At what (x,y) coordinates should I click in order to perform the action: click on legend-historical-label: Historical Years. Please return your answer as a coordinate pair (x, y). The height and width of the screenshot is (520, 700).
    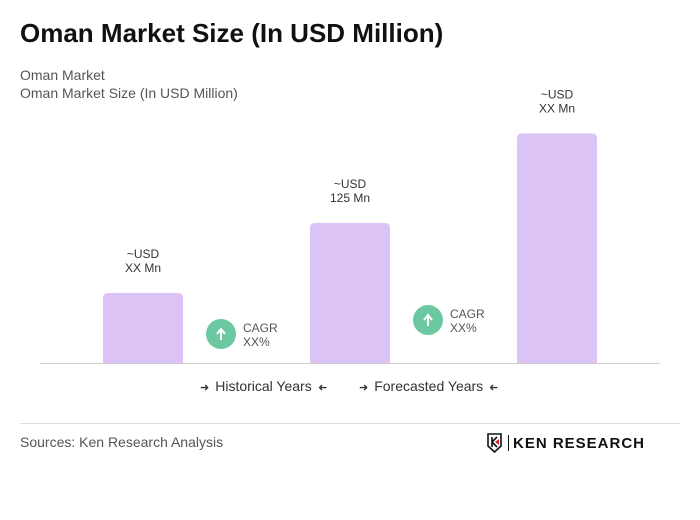
    Looking at the image, I should click on (263, 386).